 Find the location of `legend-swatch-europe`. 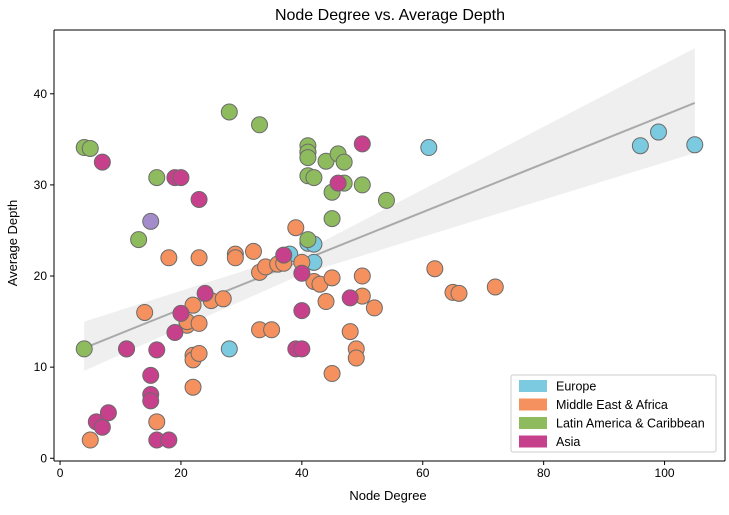

legend-swatch-europe is located at coordinates (533, 386).